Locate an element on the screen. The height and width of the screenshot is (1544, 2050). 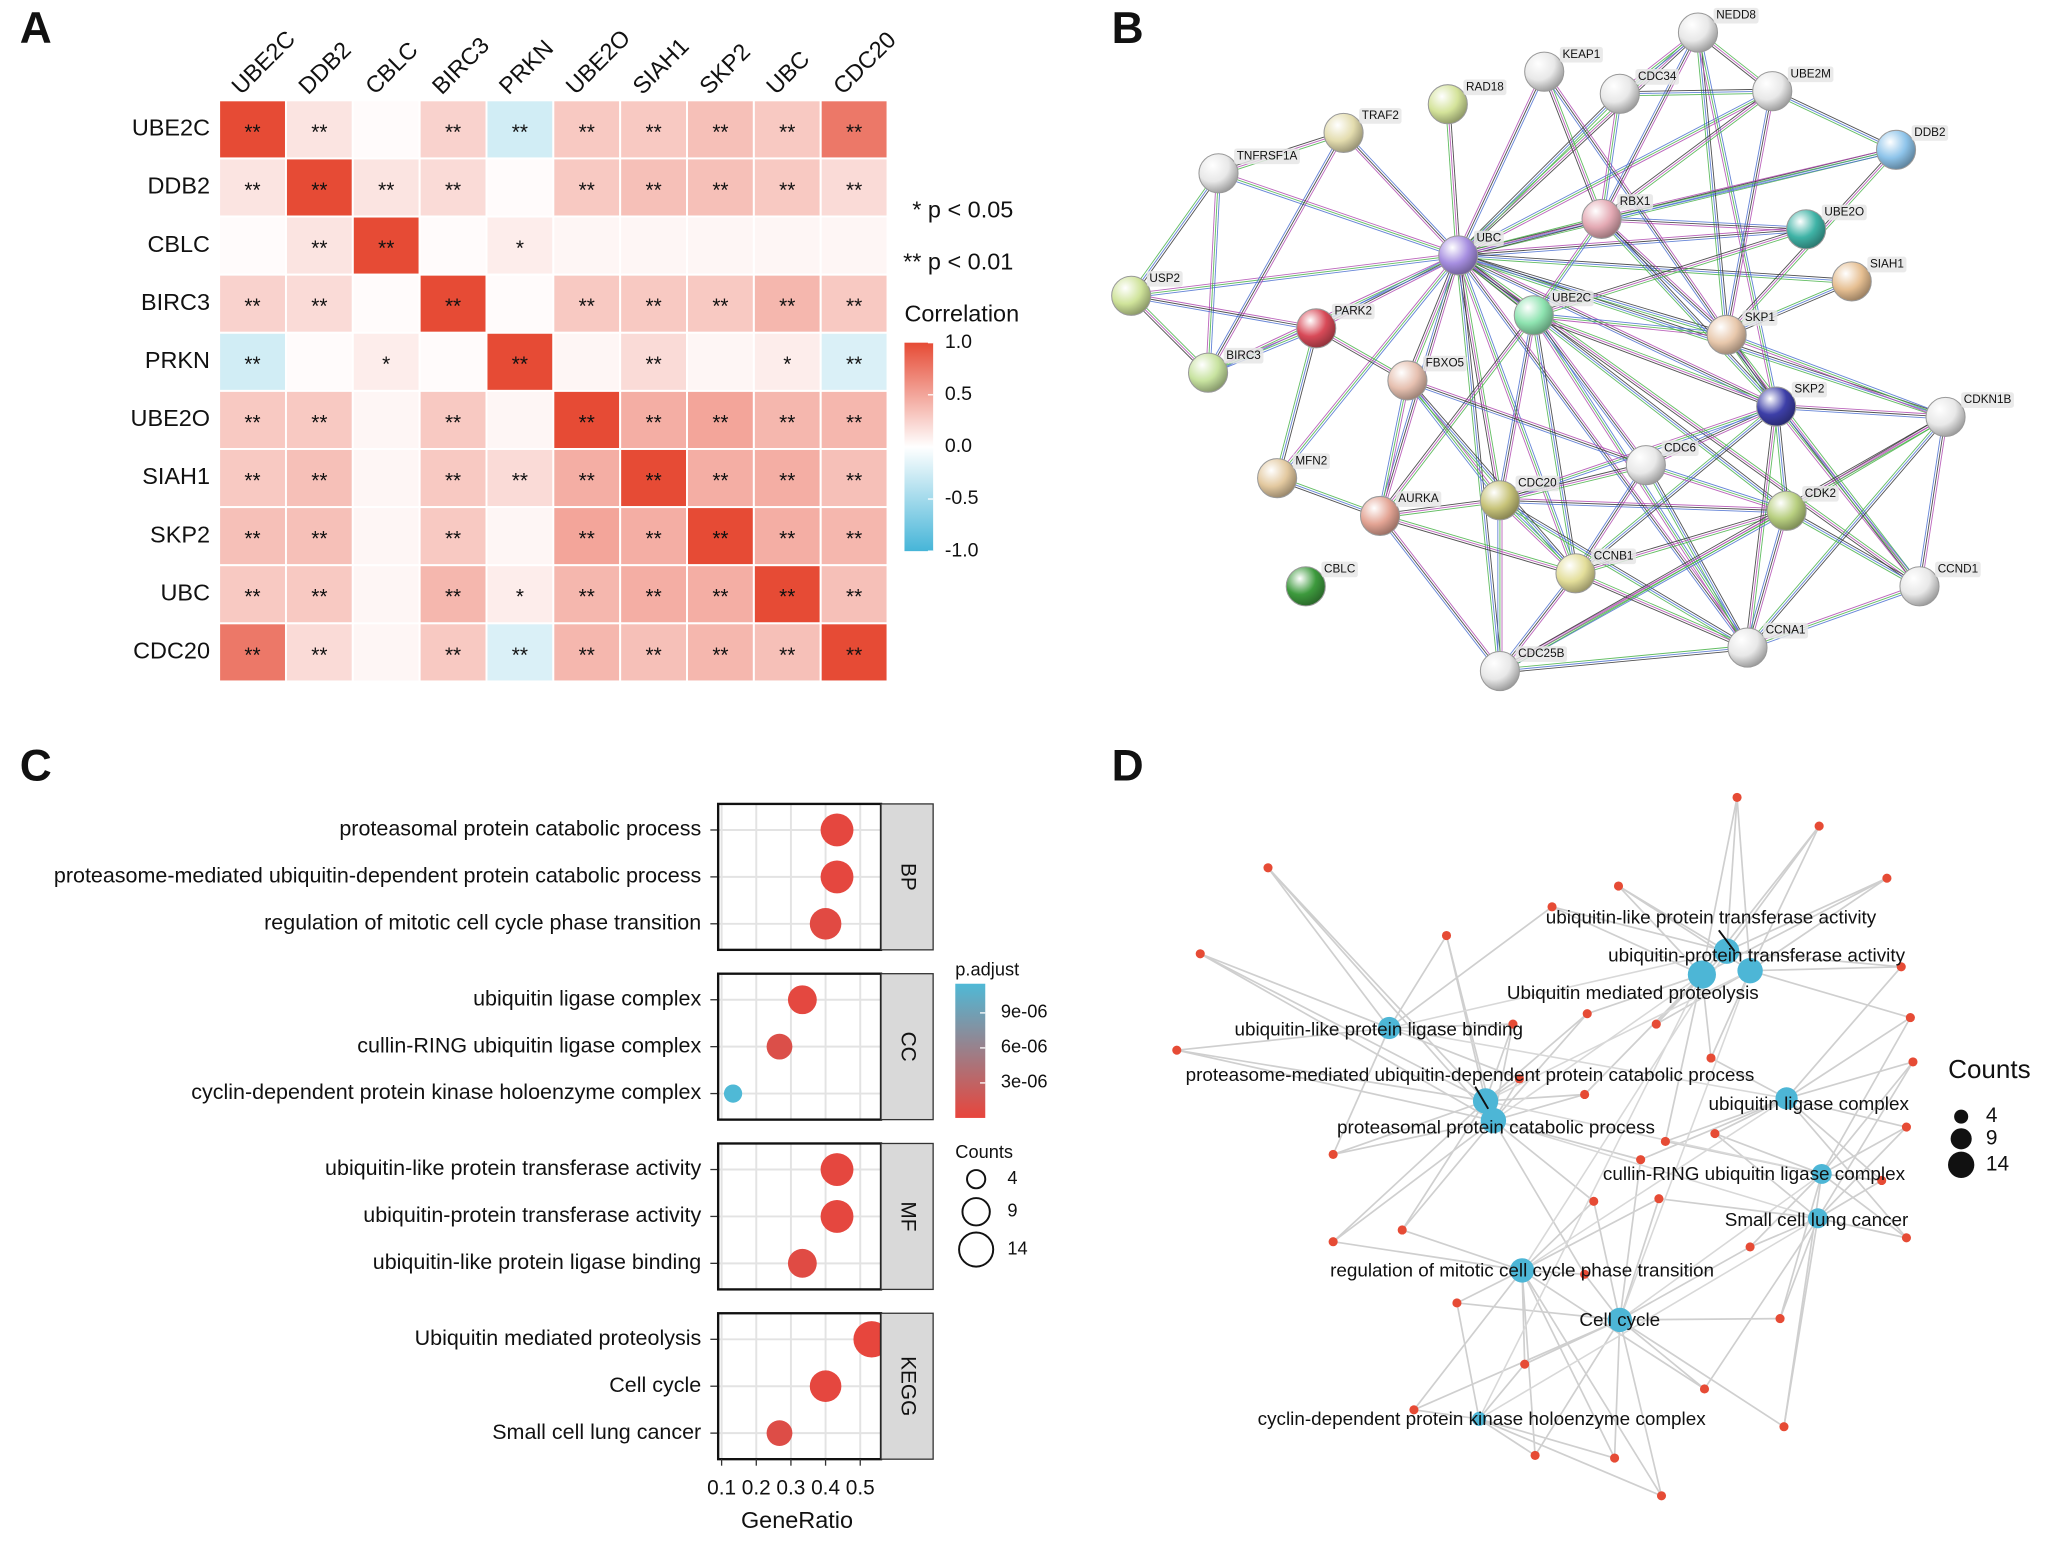
term-node is located at coordinates (1701, 974).